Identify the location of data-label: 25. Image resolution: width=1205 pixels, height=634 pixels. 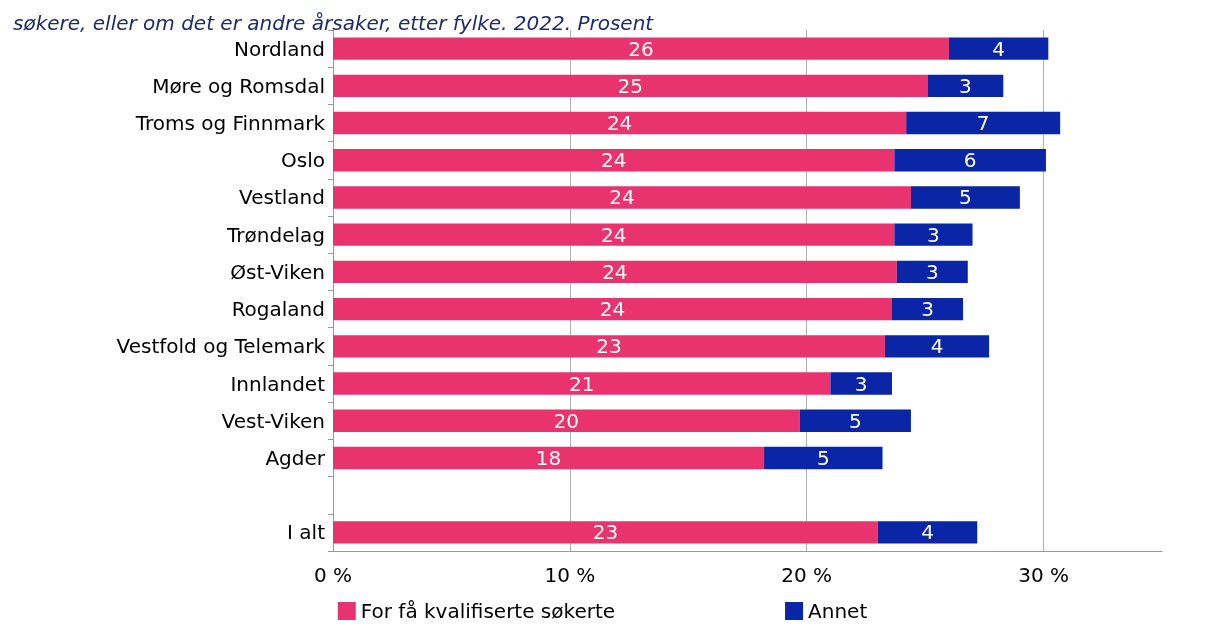
(630, 85).